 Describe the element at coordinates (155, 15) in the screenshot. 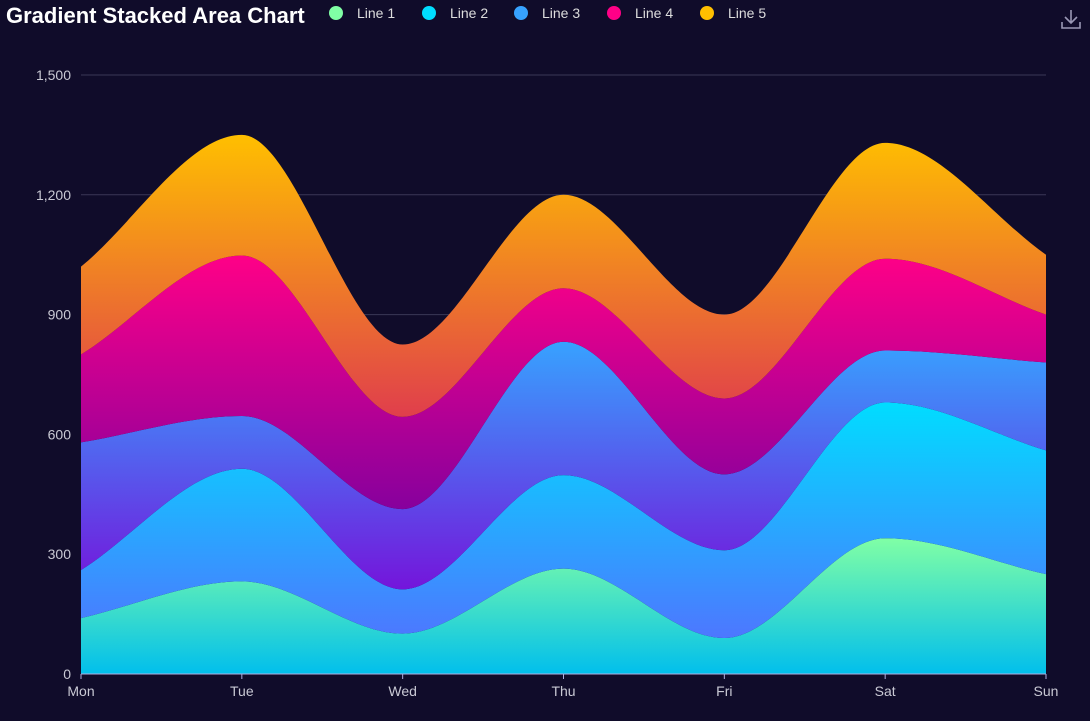

I see `chart-title: Gradient Stacked Area Chart` at that location.